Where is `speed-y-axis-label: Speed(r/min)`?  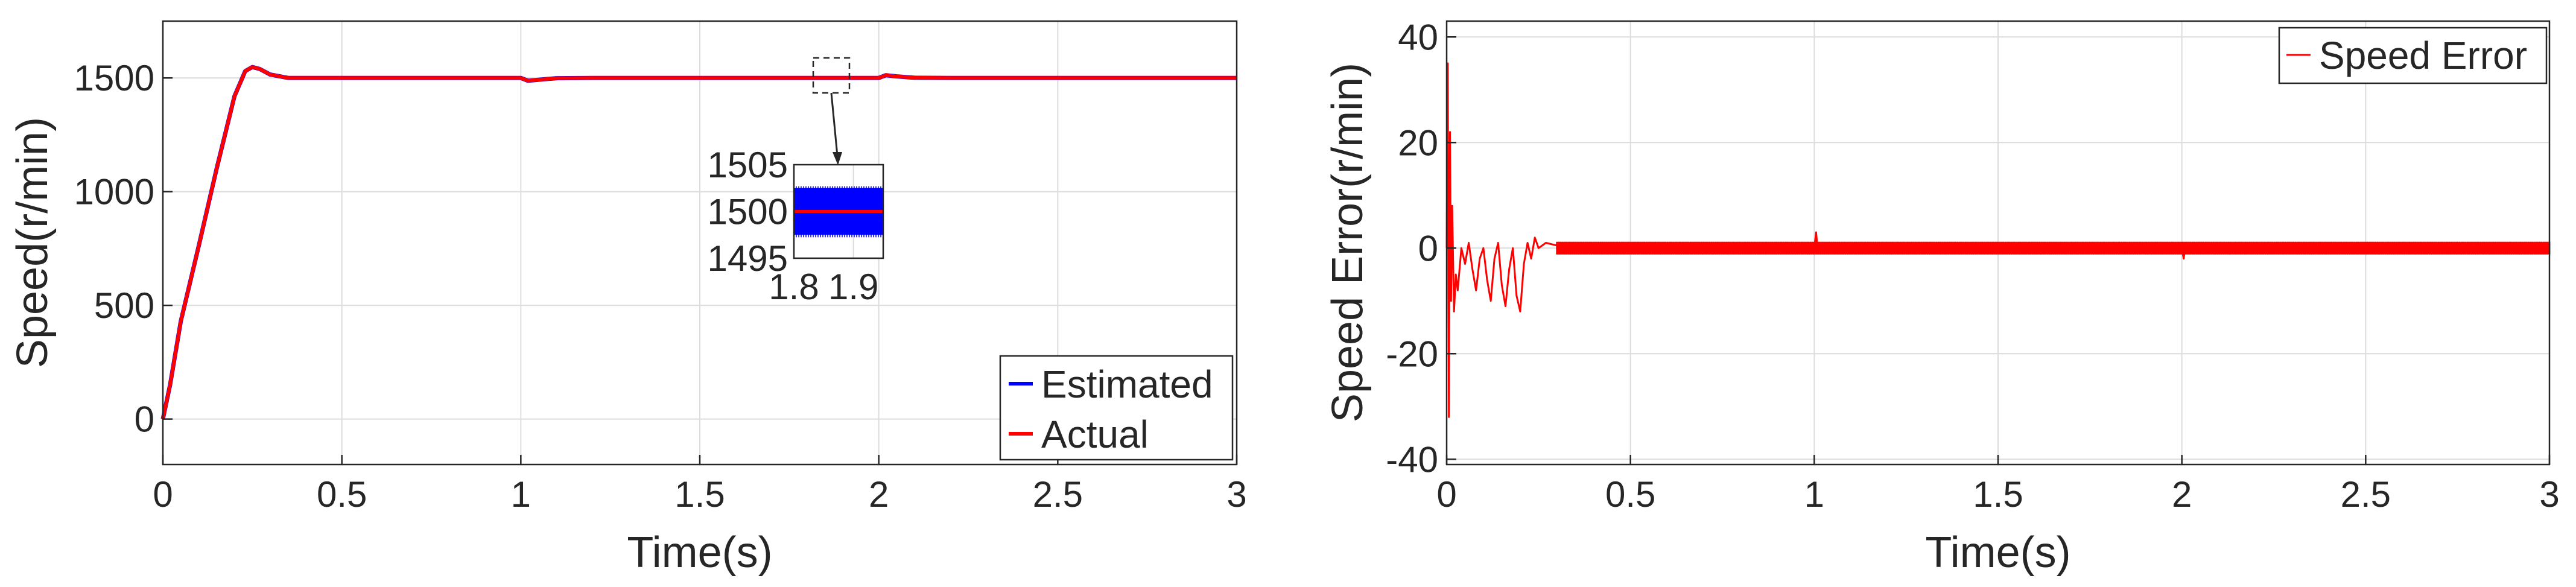 speed-y-axis-label: Speed(r/min) is located at coordinates (32, 242).